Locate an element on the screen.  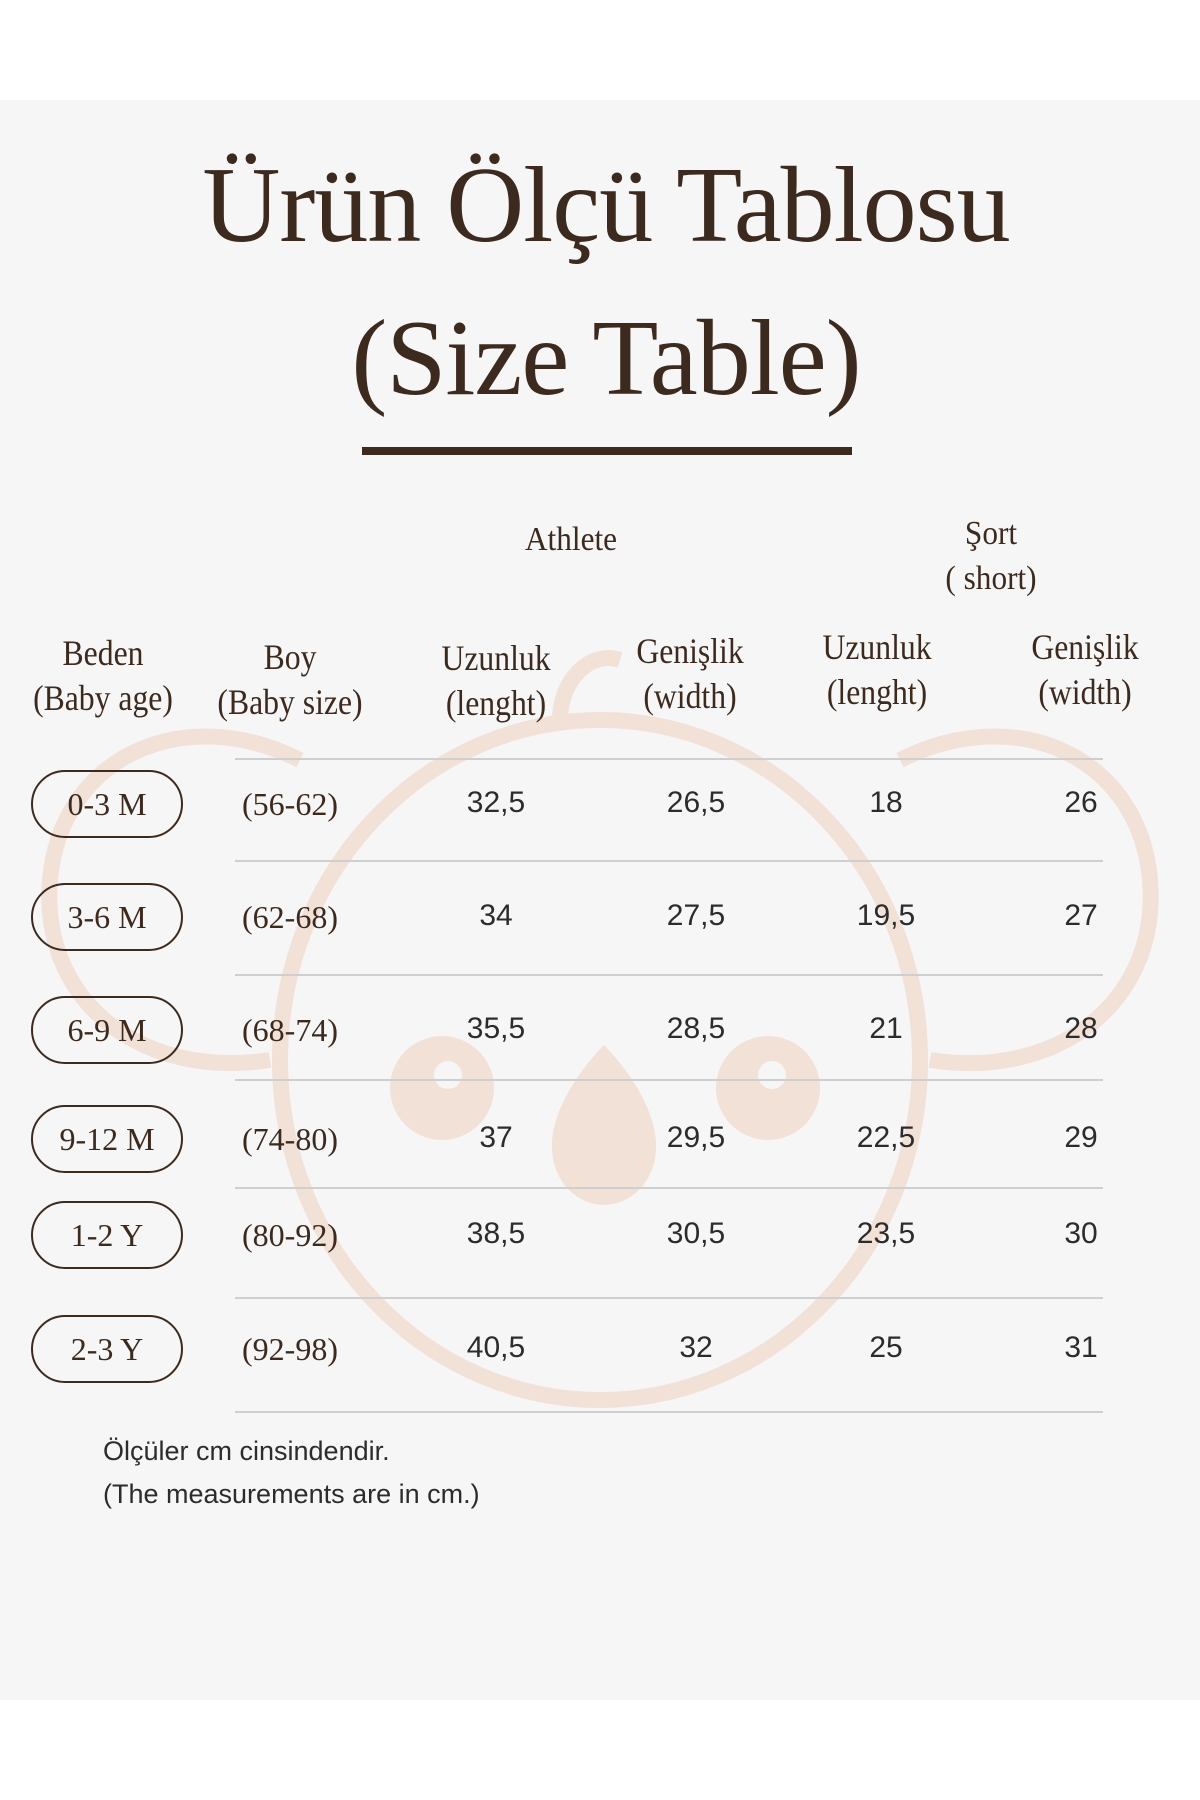
cell-short-width: 30 is located at coordinates (1081, 1233).